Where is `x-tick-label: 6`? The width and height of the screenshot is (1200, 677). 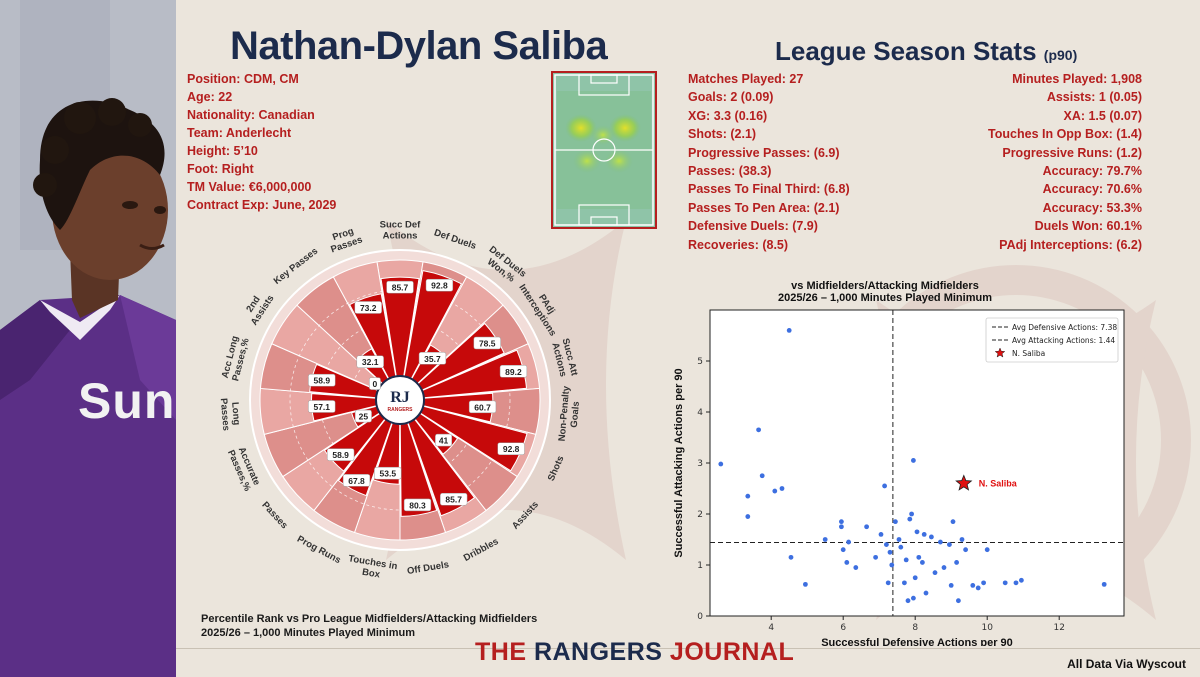 x-tick-label: 6 is located at coordinates (843, 628).